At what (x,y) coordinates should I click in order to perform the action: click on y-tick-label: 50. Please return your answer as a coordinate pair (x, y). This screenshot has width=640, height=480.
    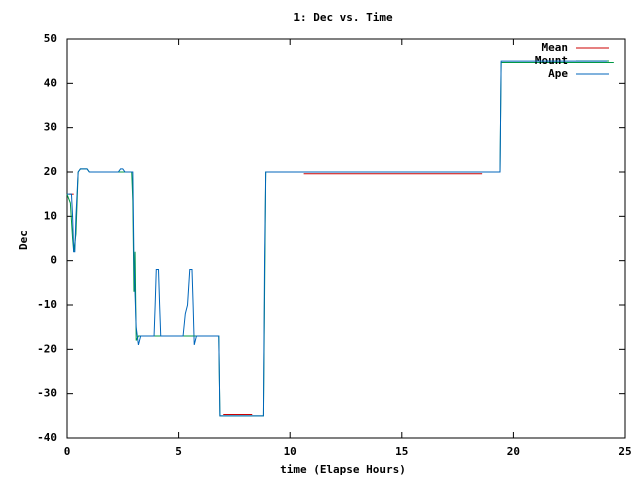
    Looking at the image, I should click on (50, 38).